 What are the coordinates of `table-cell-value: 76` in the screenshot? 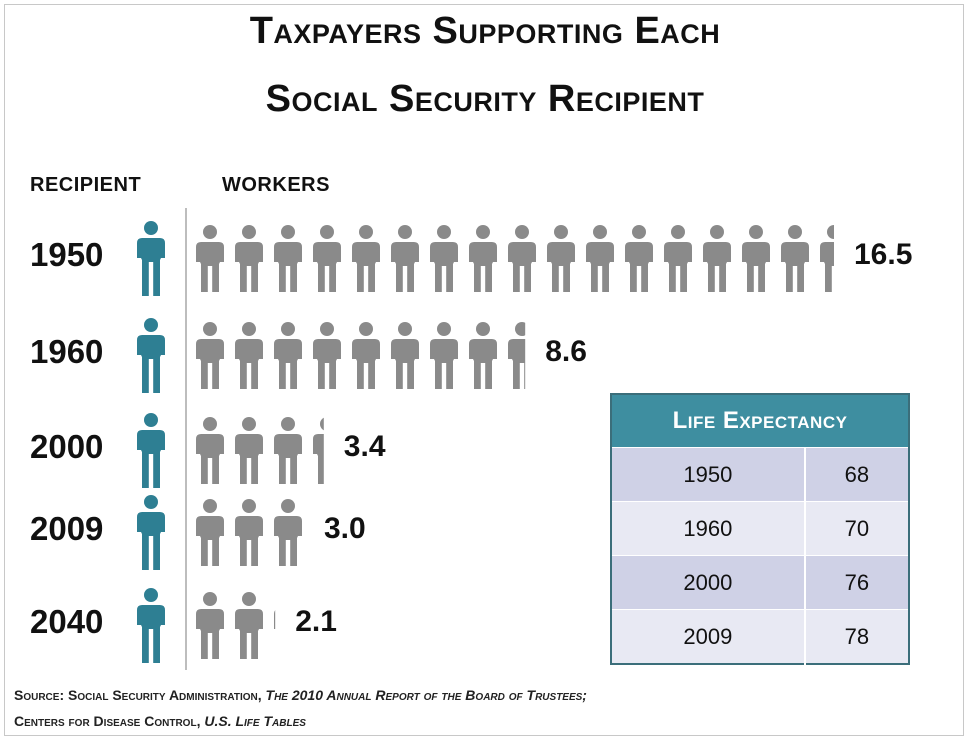 It's located at (856, 582).